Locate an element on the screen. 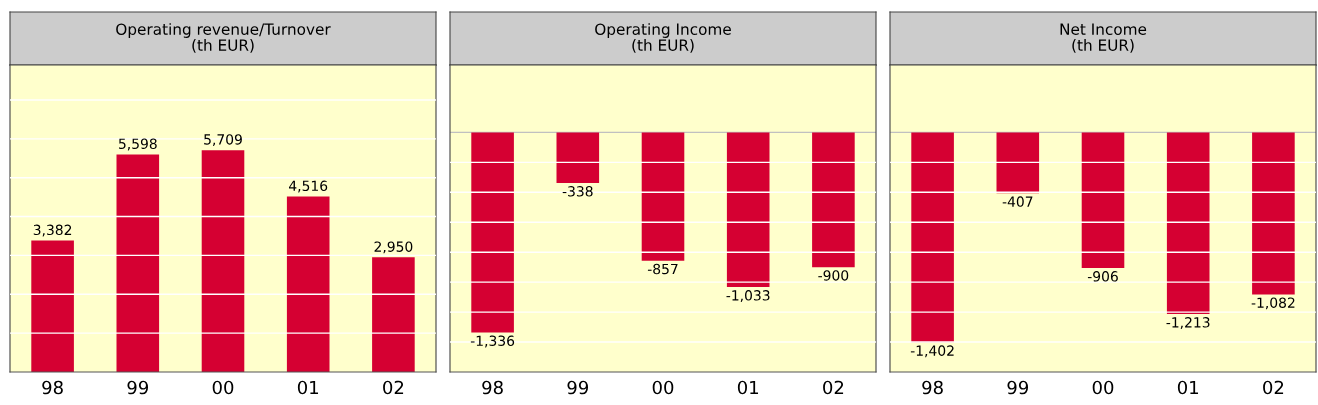 The height and width of the screenshot is (405, 1318). data-label: -407 is located at coordinates (1017, 201).